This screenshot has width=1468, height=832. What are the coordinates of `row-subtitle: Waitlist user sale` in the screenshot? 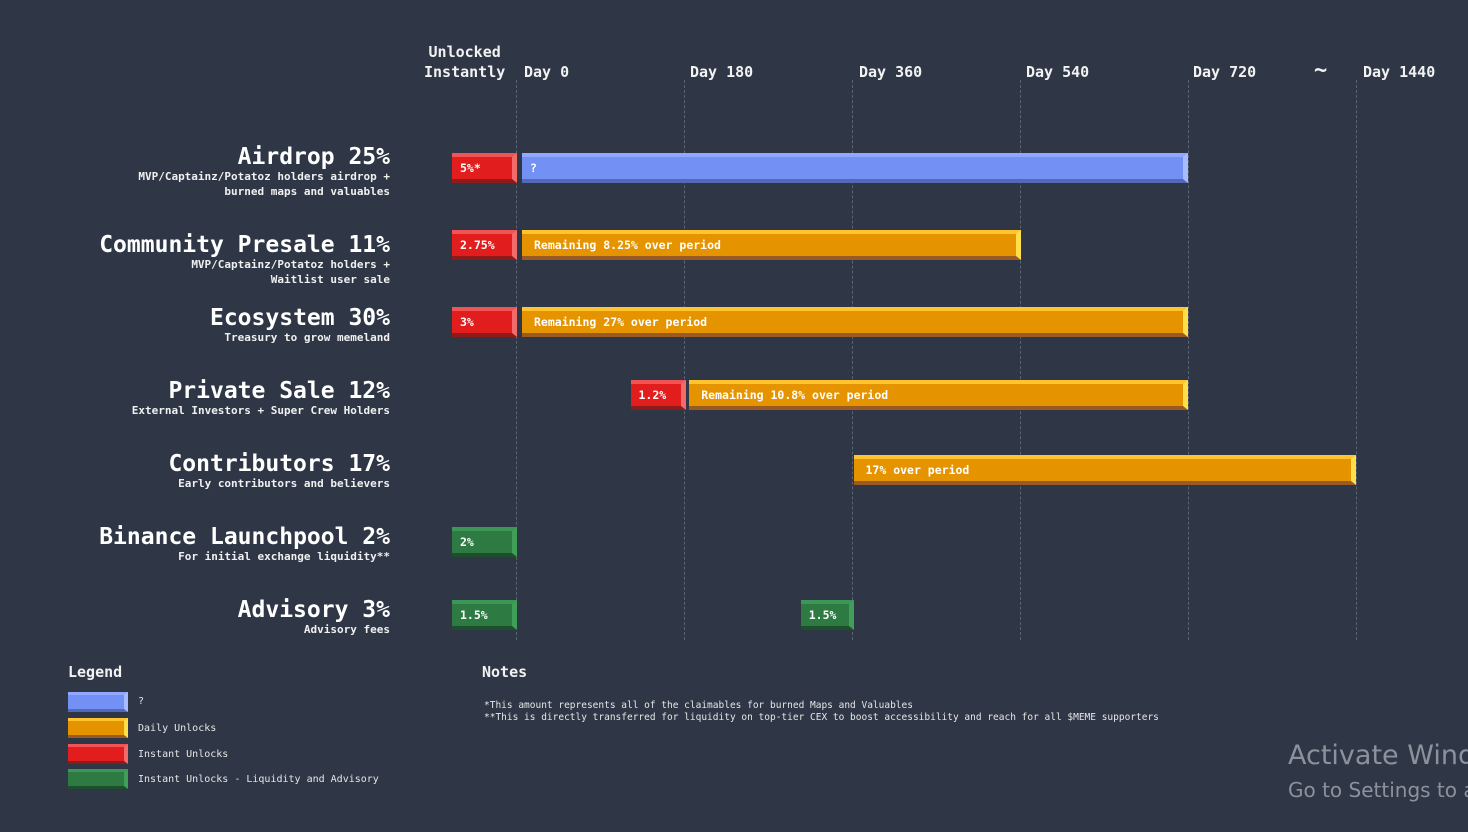 It's located at (330, 279).